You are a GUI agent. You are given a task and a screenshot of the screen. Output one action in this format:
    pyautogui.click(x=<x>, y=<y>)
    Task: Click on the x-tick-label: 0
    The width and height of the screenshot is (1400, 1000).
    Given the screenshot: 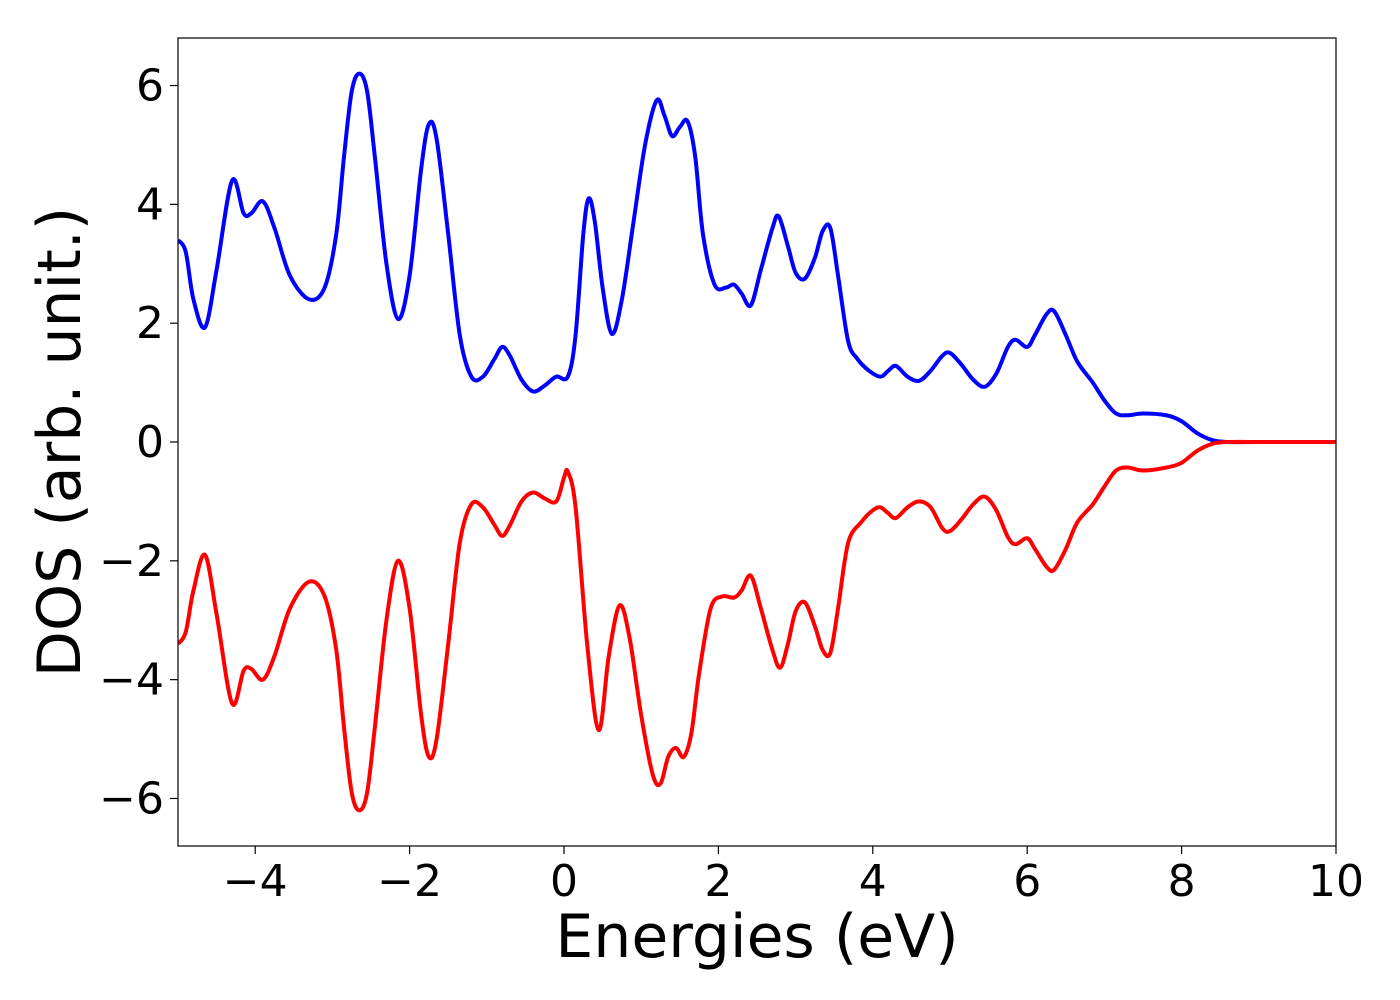 What is the action you would take?
    pyautogui.click(x=564, y=881)
    